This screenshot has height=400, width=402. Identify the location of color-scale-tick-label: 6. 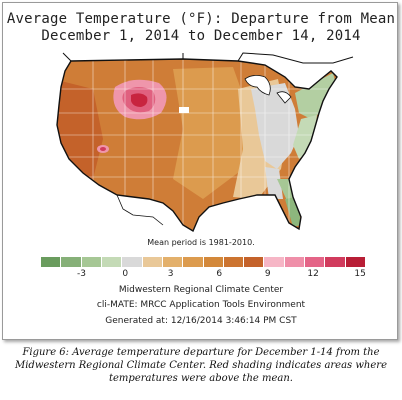
(219, 274).